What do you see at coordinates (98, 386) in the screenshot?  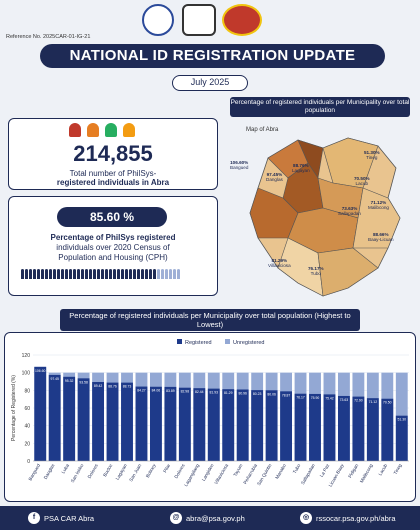 I see `bar-value-label: 89.42` at bounding box center [98, 386].